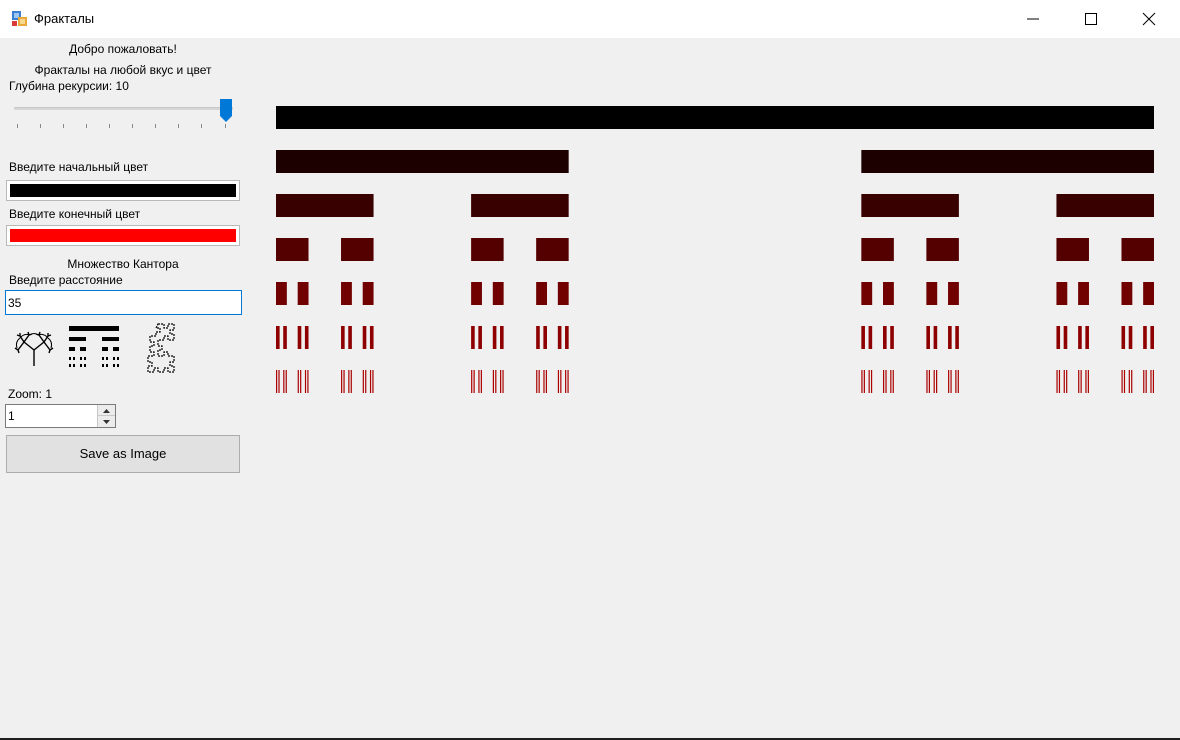 The width and height of the screenshot is (1180, 740). I want to click on window-bottom-edge, so click(590, 739).